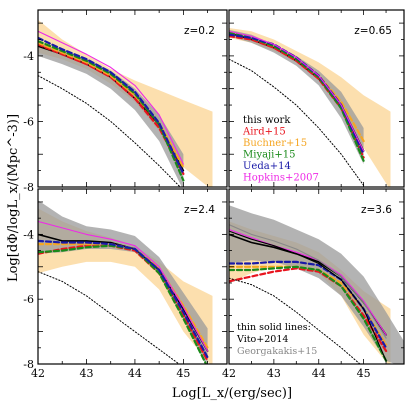 This screenshot has width=407, height=407. Describe the element at coordinates (199, 210) in the screenshot. I see `panel-redshift-label: z=2.4` at that location.